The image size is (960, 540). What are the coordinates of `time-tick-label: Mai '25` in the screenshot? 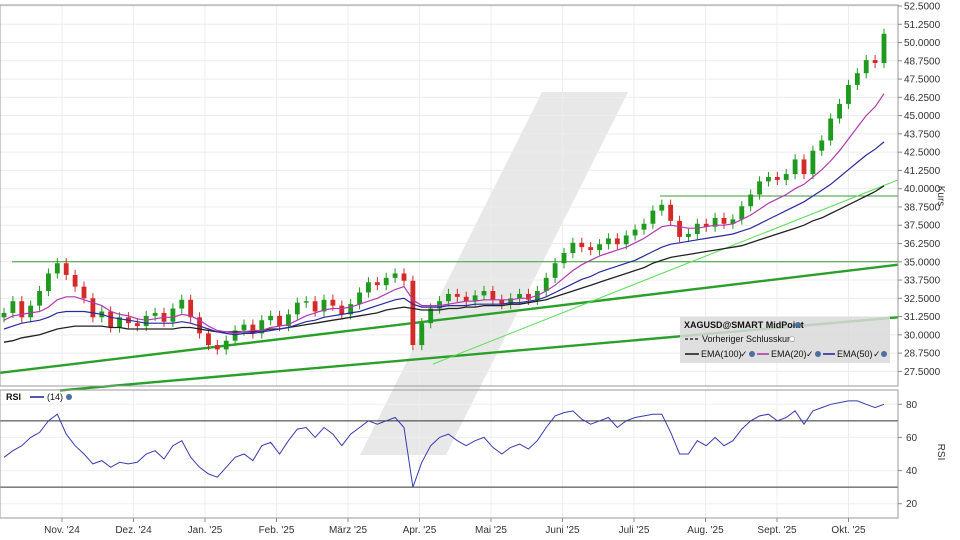 It's located at (491, 530).